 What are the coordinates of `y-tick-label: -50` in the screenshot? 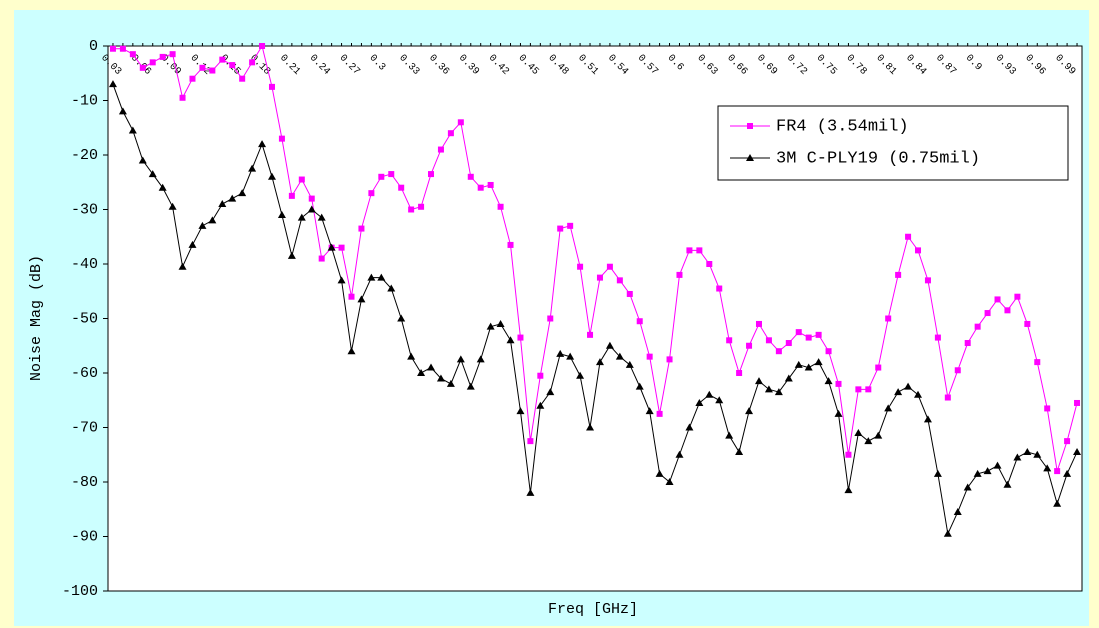 It's located at (84, 318).